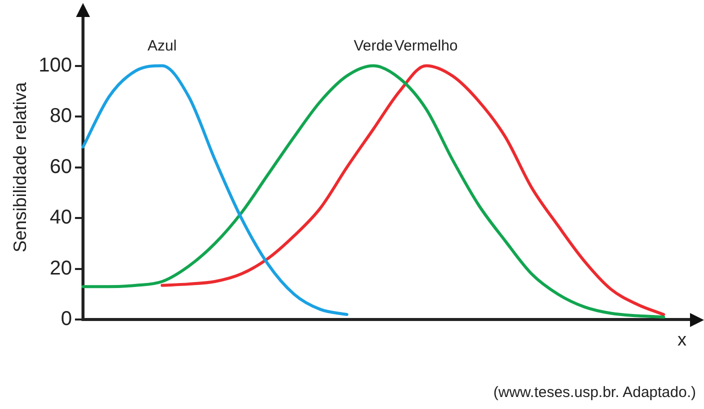 The width and height of the screenshot is (704, 409). I want to click on x-axis-title: x, so click(682, 340).